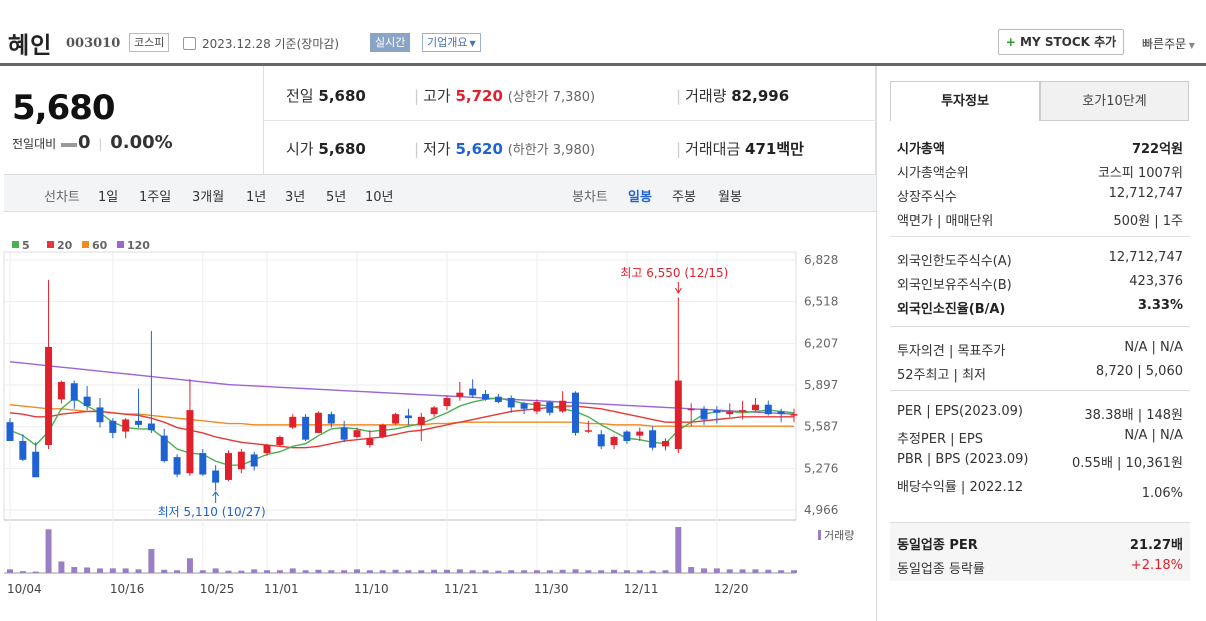 Image resolution: width=1206 pixels, height=621 pixels. I want to click on tab-10y: 10년, so click(379, 197).